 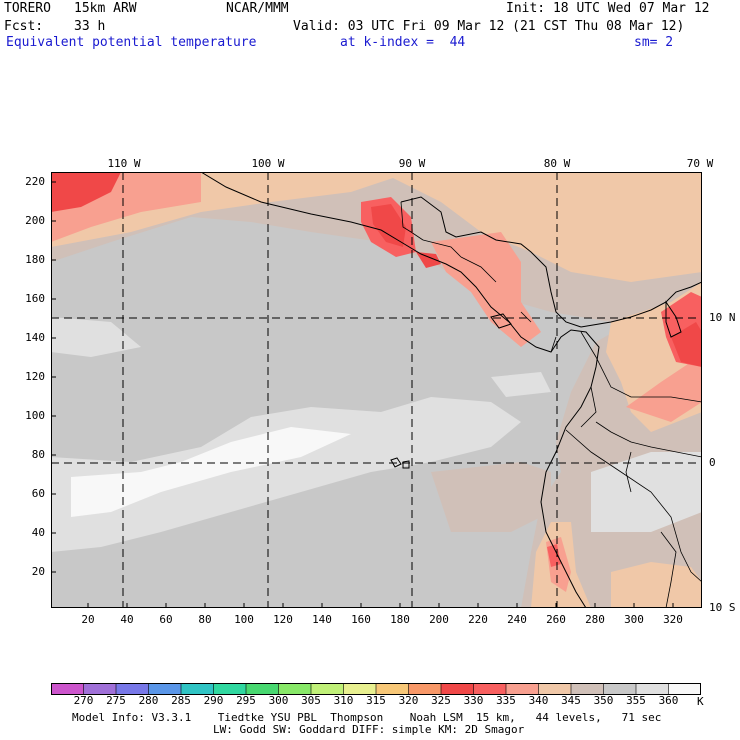 What do you see at coordinates (148, 700) in the screenshot?
I see `colorbar-label: 280` at bounding box center [148, 700].